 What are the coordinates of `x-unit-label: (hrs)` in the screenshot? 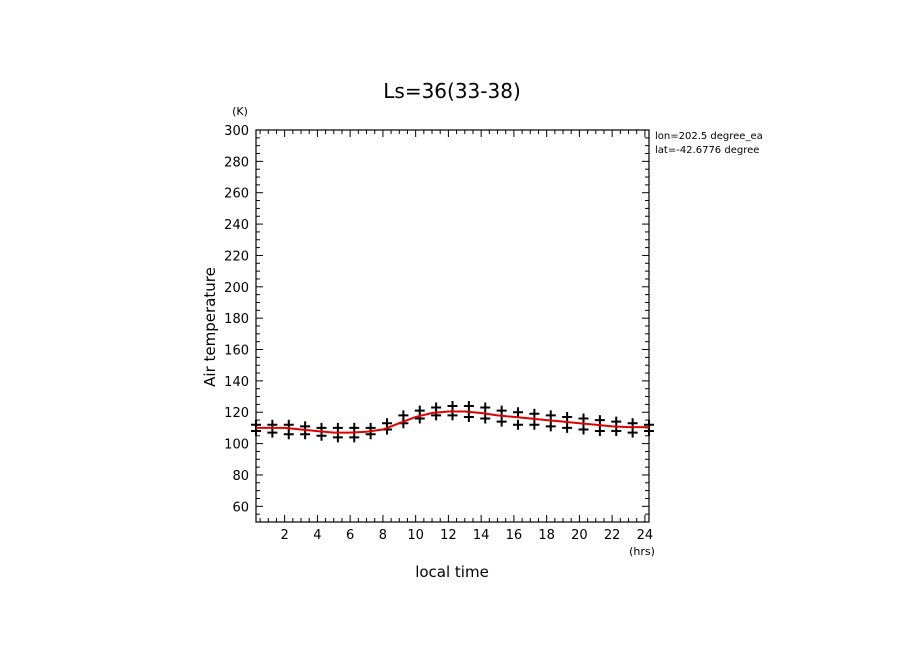 It's located at (642, 551).